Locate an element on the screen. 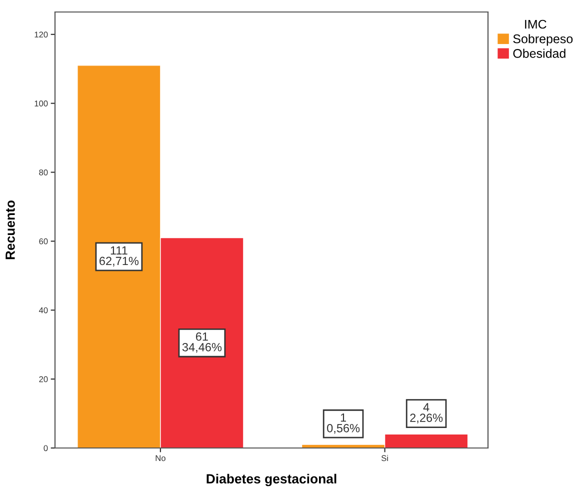 This screenshot has height=494, width=579. x-tick-label: No is located at coordinates (161, 458).